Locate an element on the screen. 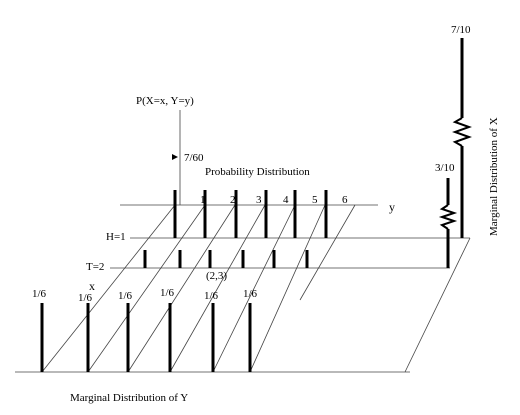 The height and width of the screenshot is (415, 520). axis-label: P(X=x, Y=y) is located at coordinates (165, 101).